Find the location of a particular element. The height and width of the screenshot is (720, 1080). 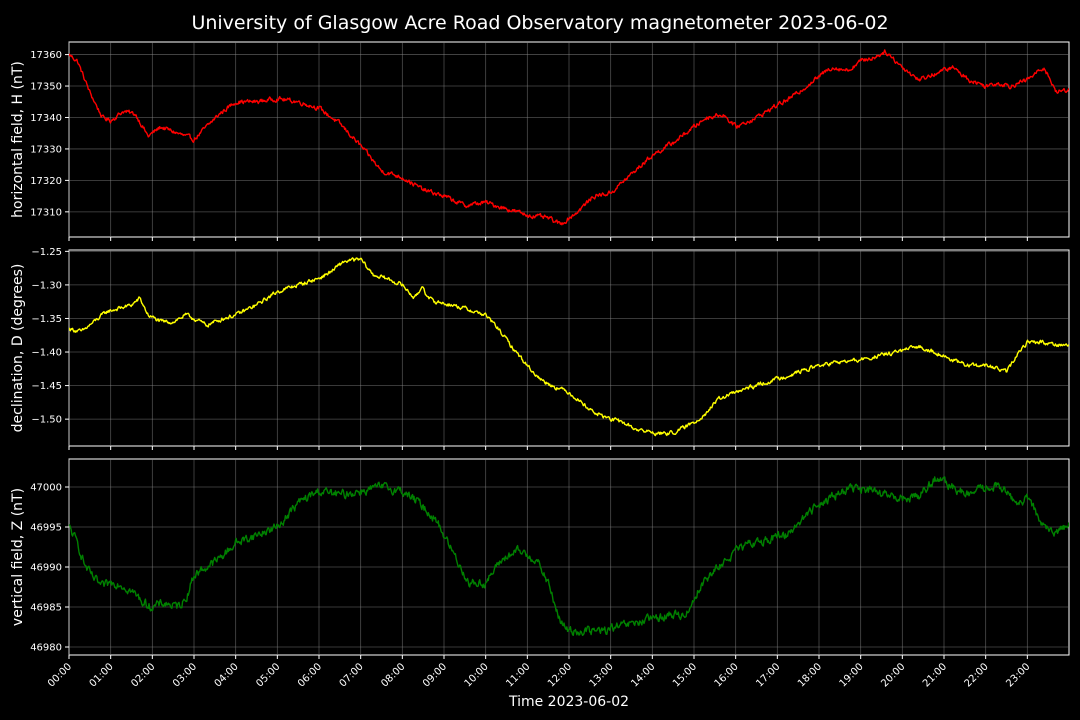

x-tick-label-11: 11:00 is located at coordinates (518, 675).